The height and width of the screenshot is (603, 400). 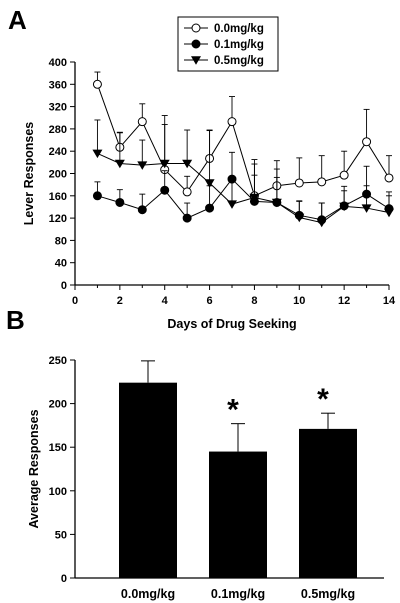 I want to click on bar-chart-y-tick-label: 200, so click(x=58, y=405).